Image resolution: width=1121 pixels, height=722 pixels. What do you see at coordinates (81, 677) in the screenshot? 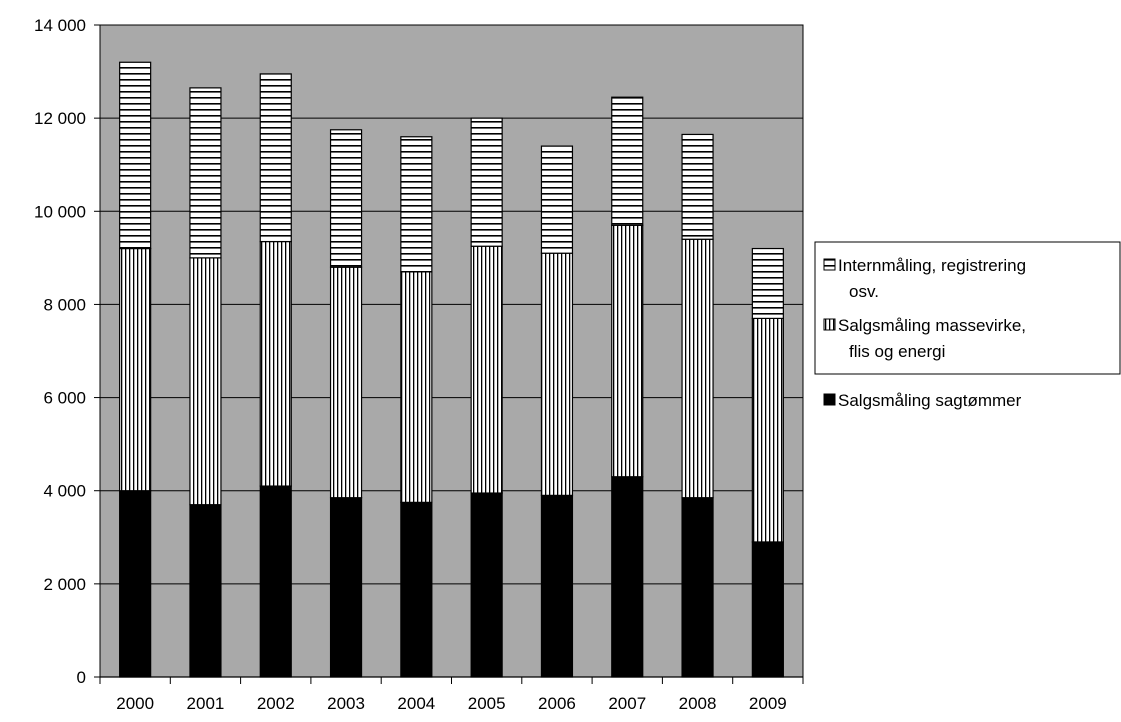
I see `y-tick-label: 0` at bounding box center [81, 677].